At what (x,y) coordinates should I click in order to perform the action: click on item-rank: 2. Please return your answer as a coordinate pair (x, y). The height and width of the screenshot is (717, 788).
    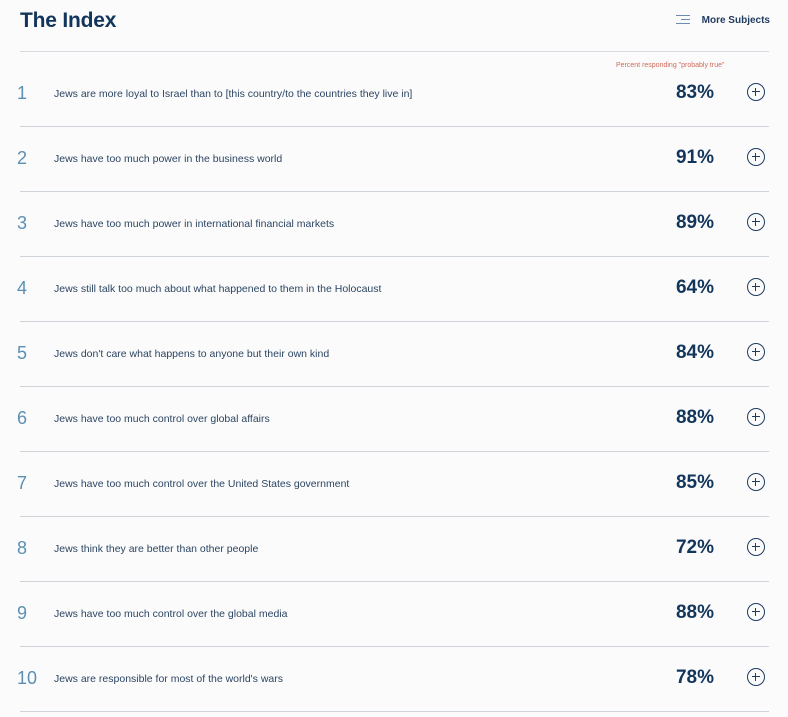
    Looking at the image, I should click on (22, 158).